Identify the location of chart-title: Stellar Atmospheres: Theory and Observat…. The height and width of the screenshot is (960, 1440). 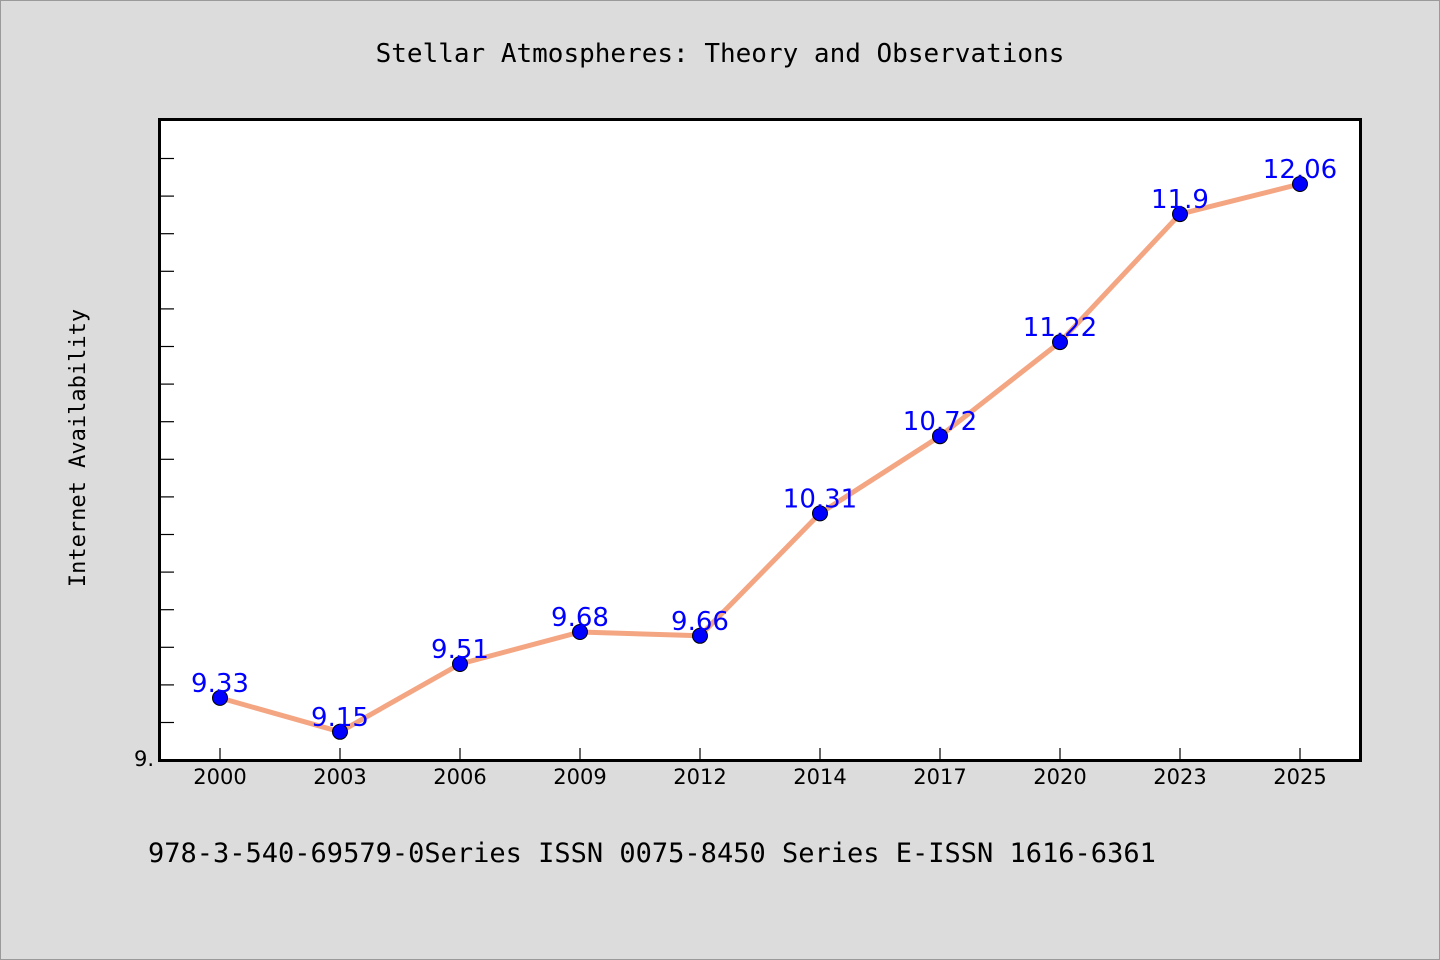
(720, 54).